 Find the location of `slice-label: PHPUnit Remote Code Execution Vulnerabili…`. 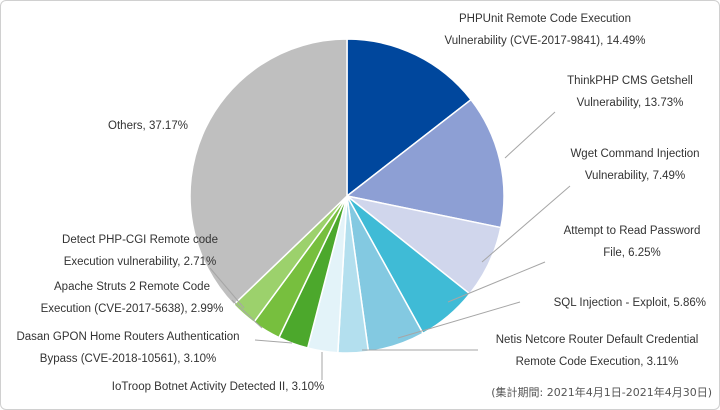

slice-label: PHPUnit Remote Code Execution Vulnerabili… is located at coordinates (545, 30).